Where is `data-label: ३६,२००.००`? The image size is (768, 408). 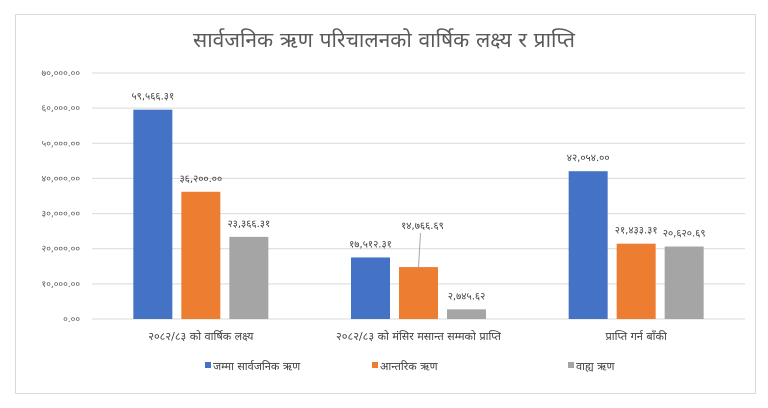
data-label: ३६,२००.०० is located at coordinates (200, 179).